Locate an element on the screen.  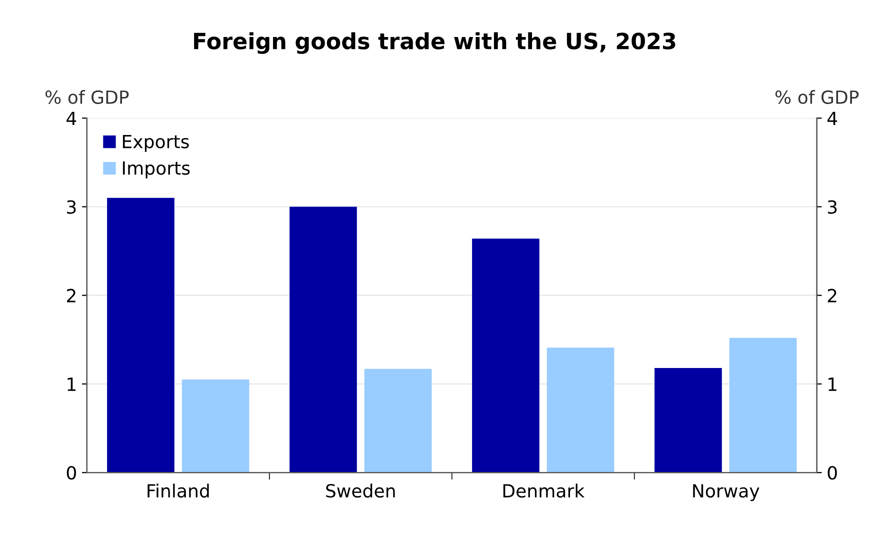
x-tick-label: Norway is located at coordinates (726, 493).